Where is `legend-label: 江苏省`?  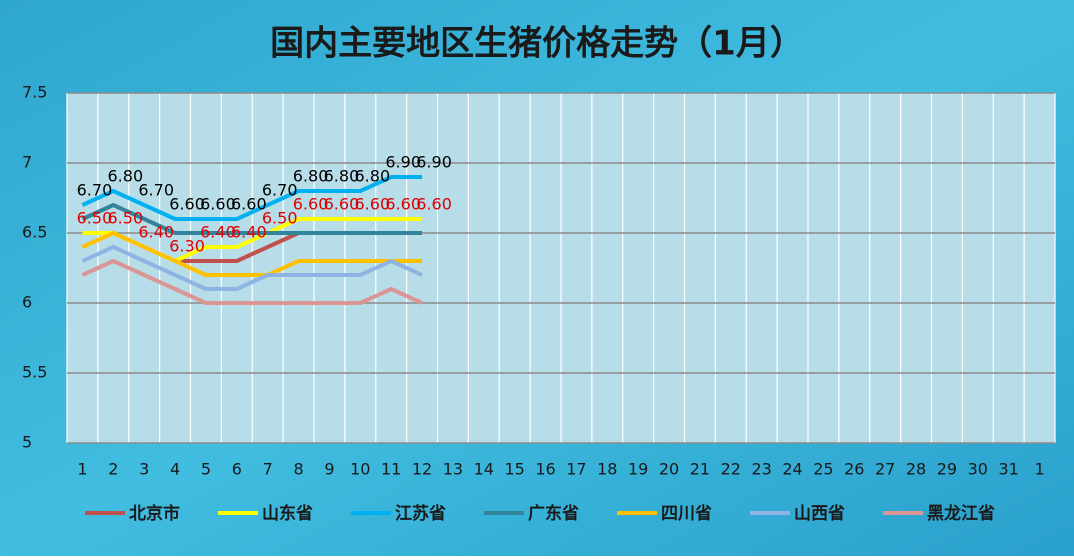 legend-label: 江苏省 is located at coordinates (420, 513).